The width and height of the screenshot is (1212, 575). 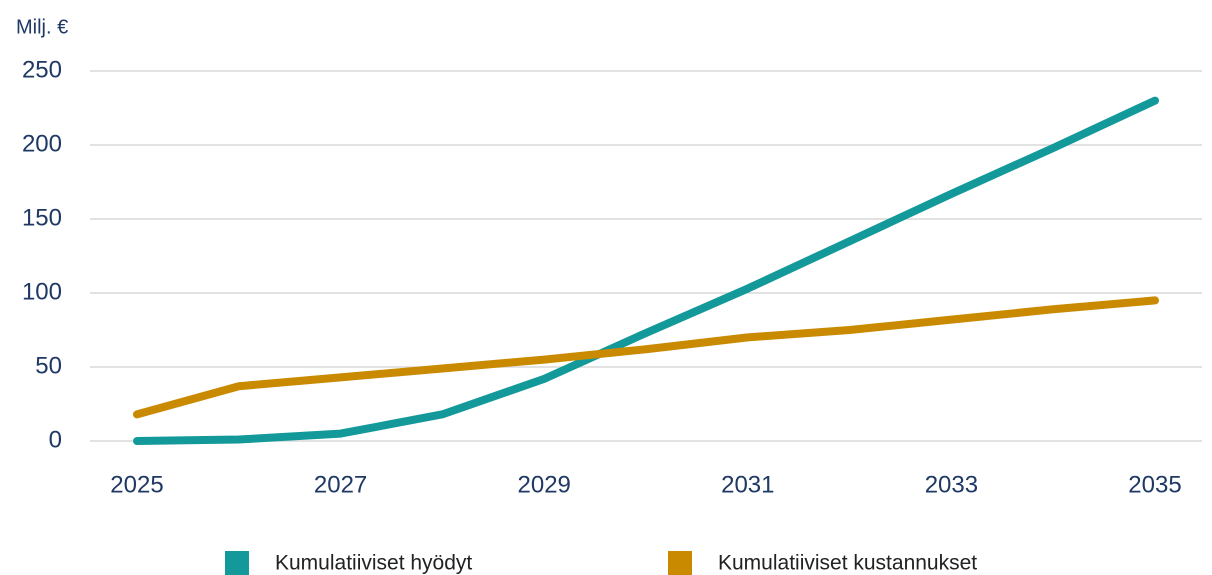 What do you see at coordinates (951, 484) in the screenshot?
I see `x-tick-label: 2033` at bounding box center [951, 484].